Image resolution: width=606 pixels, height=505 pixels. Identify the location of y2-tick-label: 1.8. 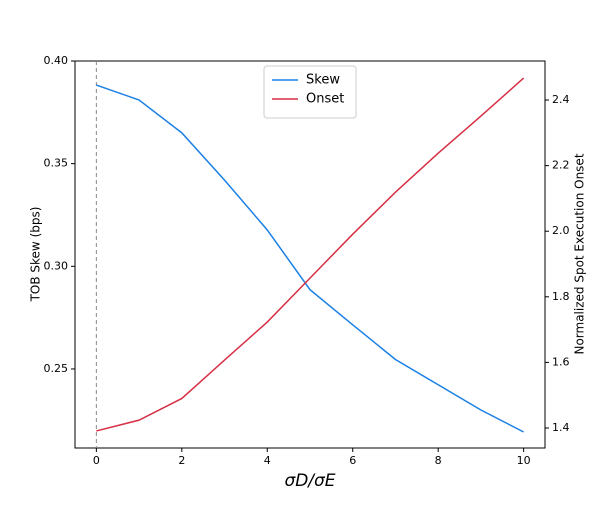
(561, 296).